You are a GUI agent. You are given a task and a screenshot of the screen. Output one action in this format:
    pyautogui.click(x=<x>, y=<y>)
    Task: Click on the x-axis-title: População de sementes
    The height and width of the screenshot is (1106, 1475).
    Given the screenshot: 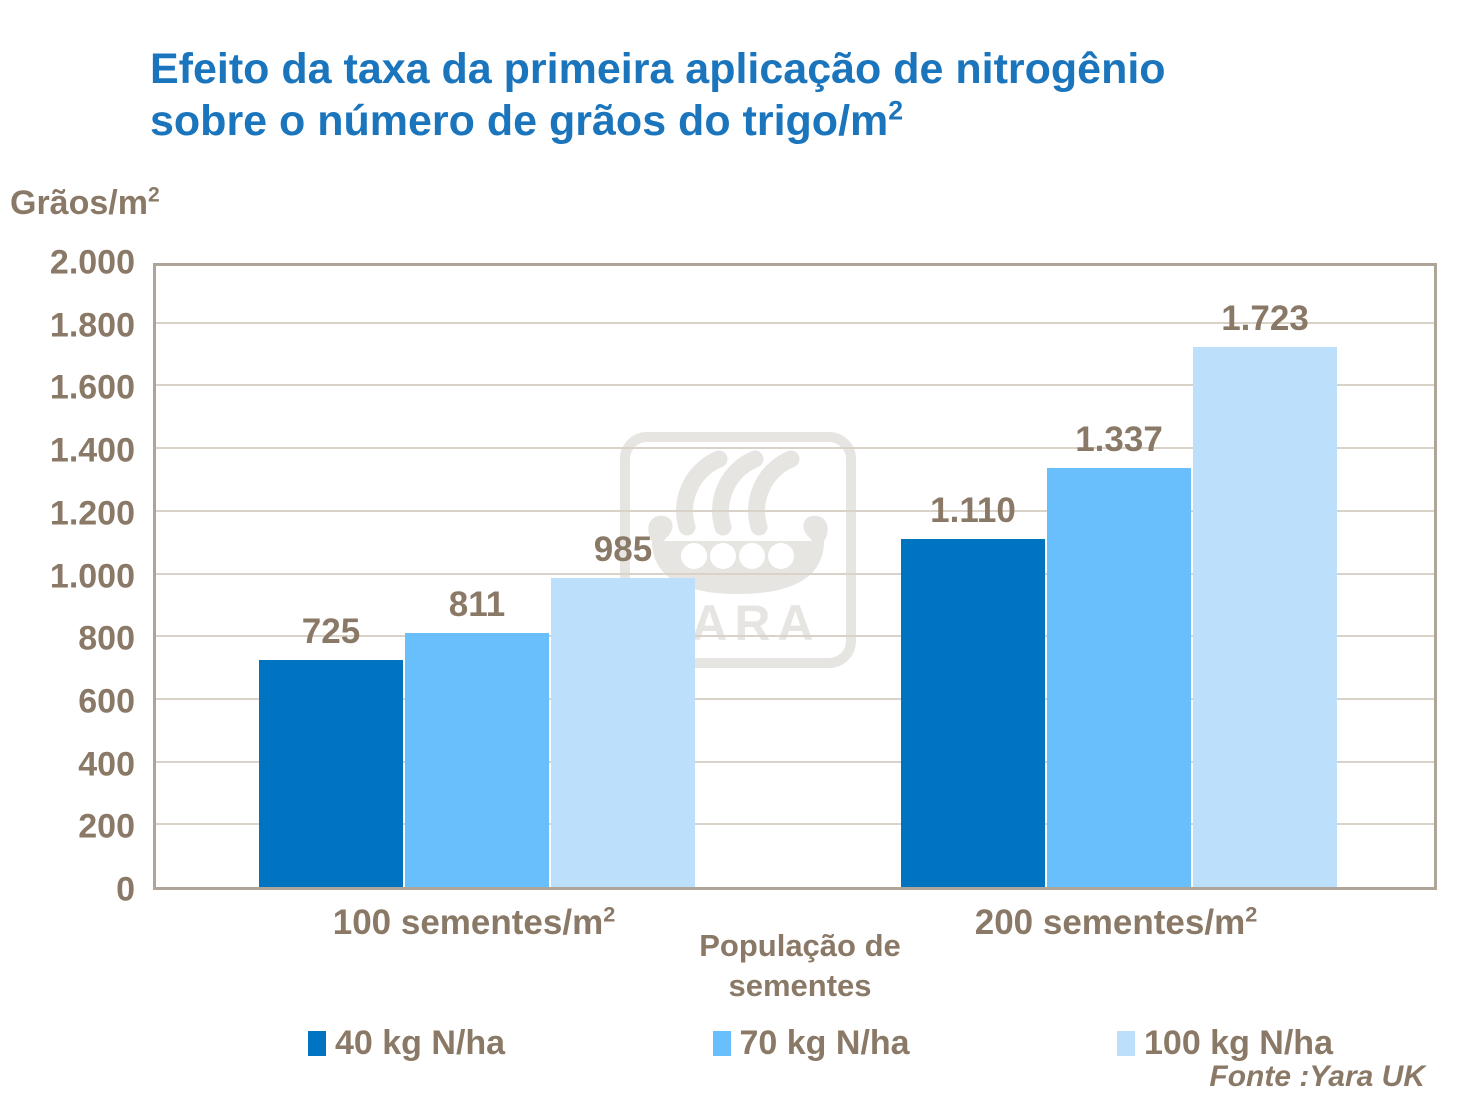 What is the action you would take?
    pyautogui.click(x=800, y=965)
    